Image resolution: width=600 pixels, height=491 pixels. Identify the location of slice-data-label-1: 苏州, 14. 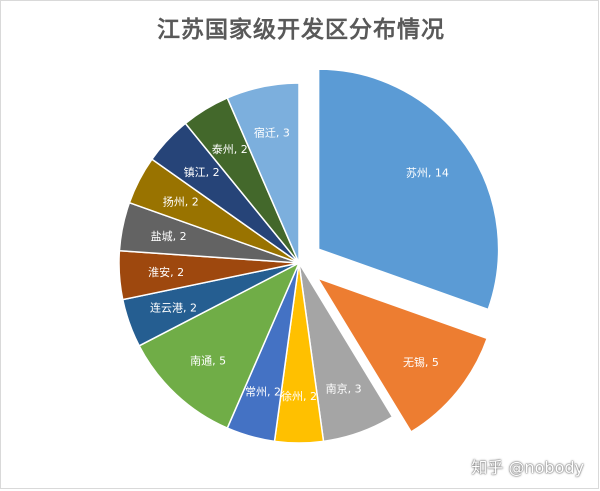
(427, 172).